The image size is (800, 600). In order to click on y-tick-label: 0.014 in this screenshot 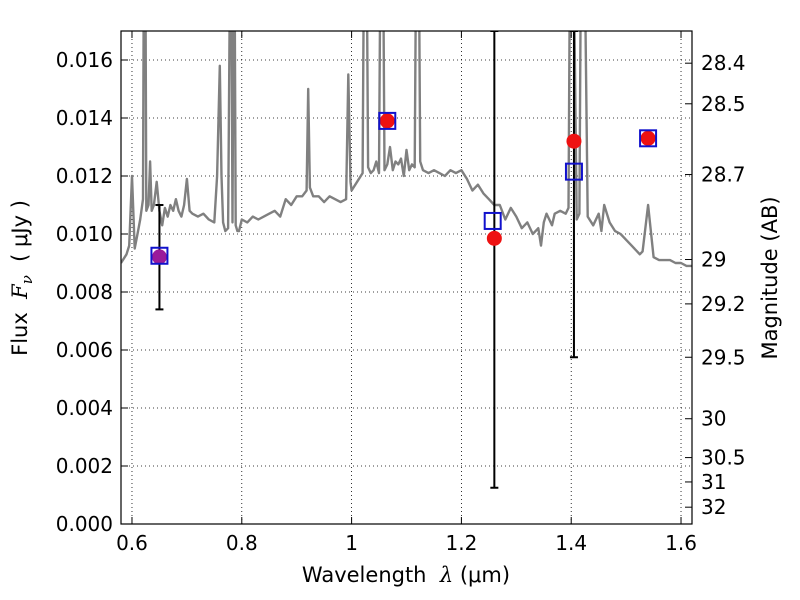, I will do `click(84, 118)`.